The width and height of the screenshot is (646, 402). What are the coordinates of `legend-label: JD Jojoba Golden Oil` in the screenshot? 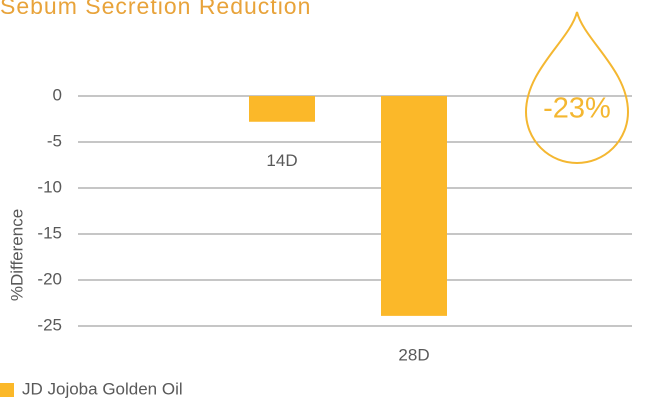 It's located at (102, 388).